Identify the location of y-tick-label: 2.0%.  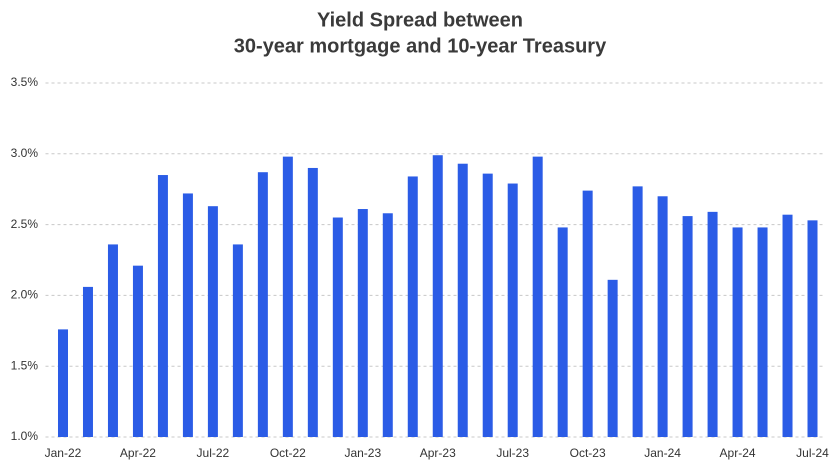
(25, 295).